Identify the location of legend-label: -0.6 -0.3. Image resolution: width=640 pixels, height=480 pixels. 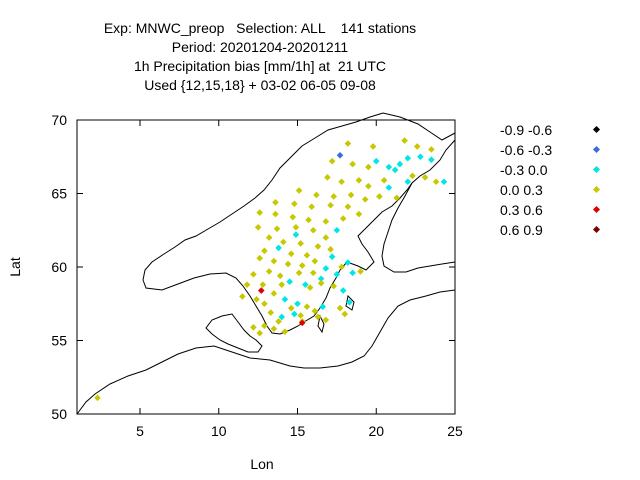
(526, 150).